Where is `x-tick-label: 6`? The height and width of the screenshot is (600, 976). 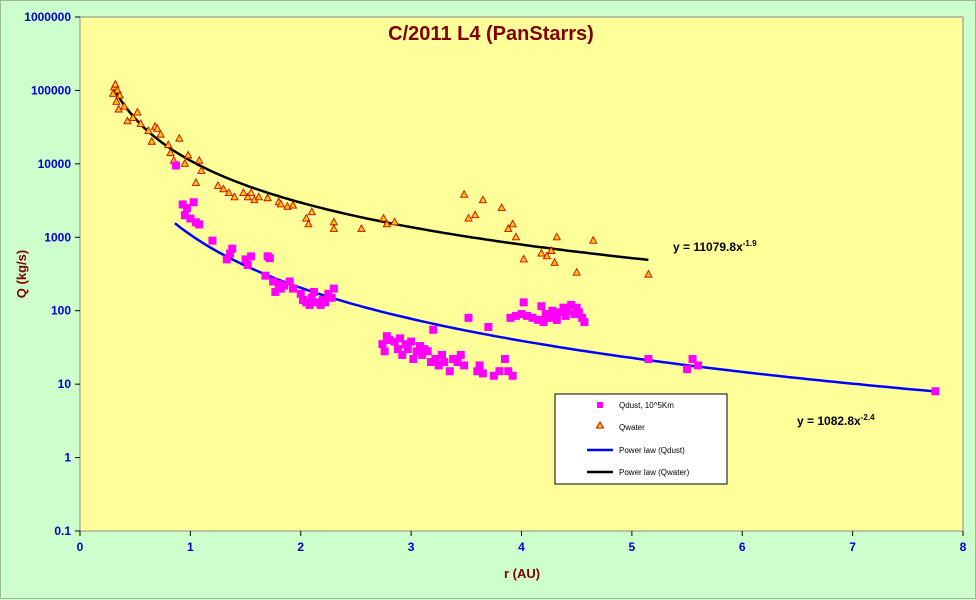
x-tick-label: 6 is located at coordinates (742, 547).